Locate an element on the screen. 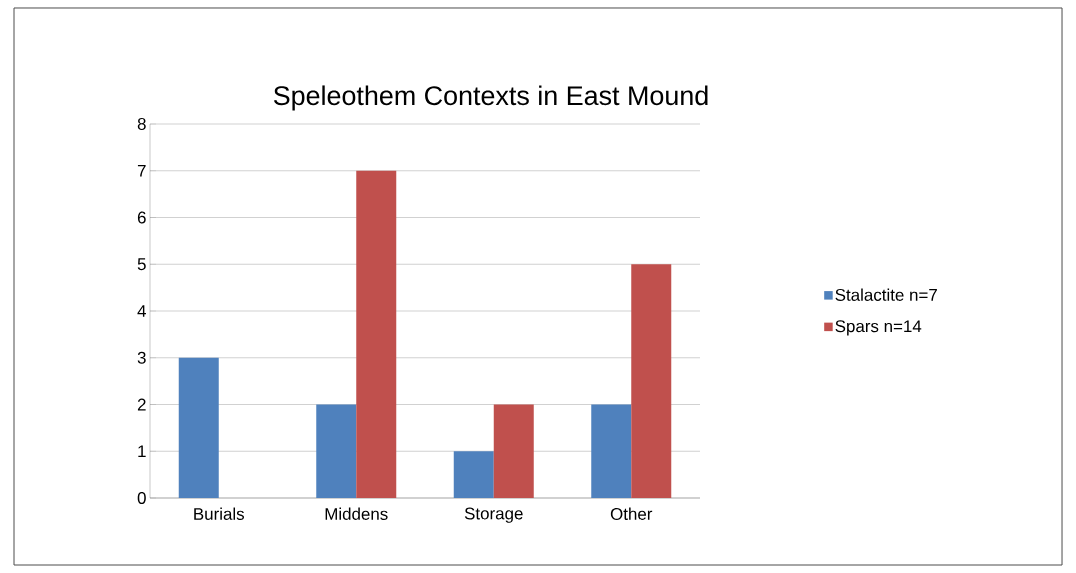 The width and height of the screenshot is (1076, 573). y-tick-label: 6 is located at coordinates (141, 217).